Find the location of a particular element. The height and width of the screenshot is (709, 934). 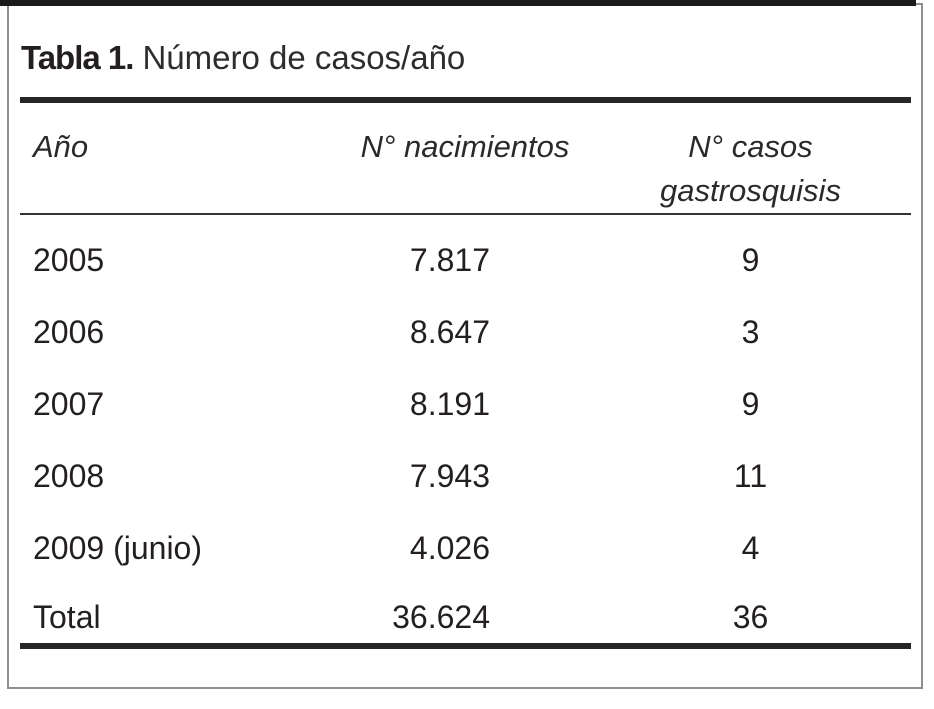

column-header-cases: N° casos gastrosquisis is located at coordinates (750, 159).